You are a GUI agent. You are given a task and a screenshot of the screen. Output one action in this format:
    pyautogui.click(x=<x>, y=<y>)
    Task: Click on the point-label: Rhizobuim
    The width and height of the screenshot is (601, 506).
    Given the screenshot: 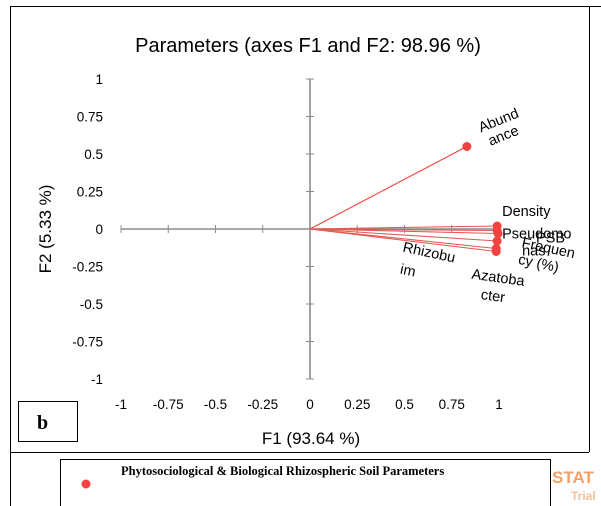 What is the action you would take?
    pyautogui.click(x=427, y=264)
    